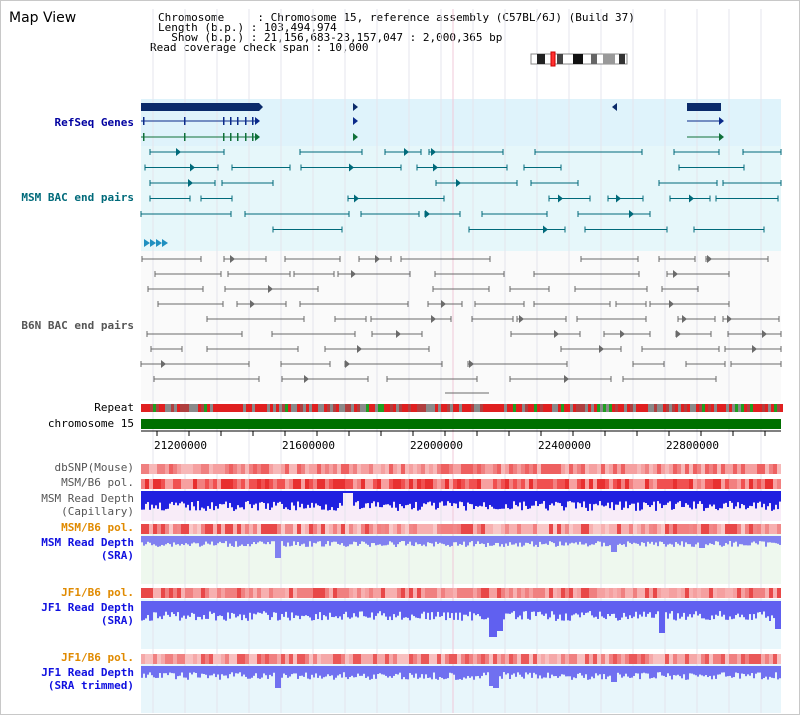  What do you see at coordinates (270, 289) in the screenshot?
I see `b6n-bac-pair-arrow` at bounding box center [270, 289].